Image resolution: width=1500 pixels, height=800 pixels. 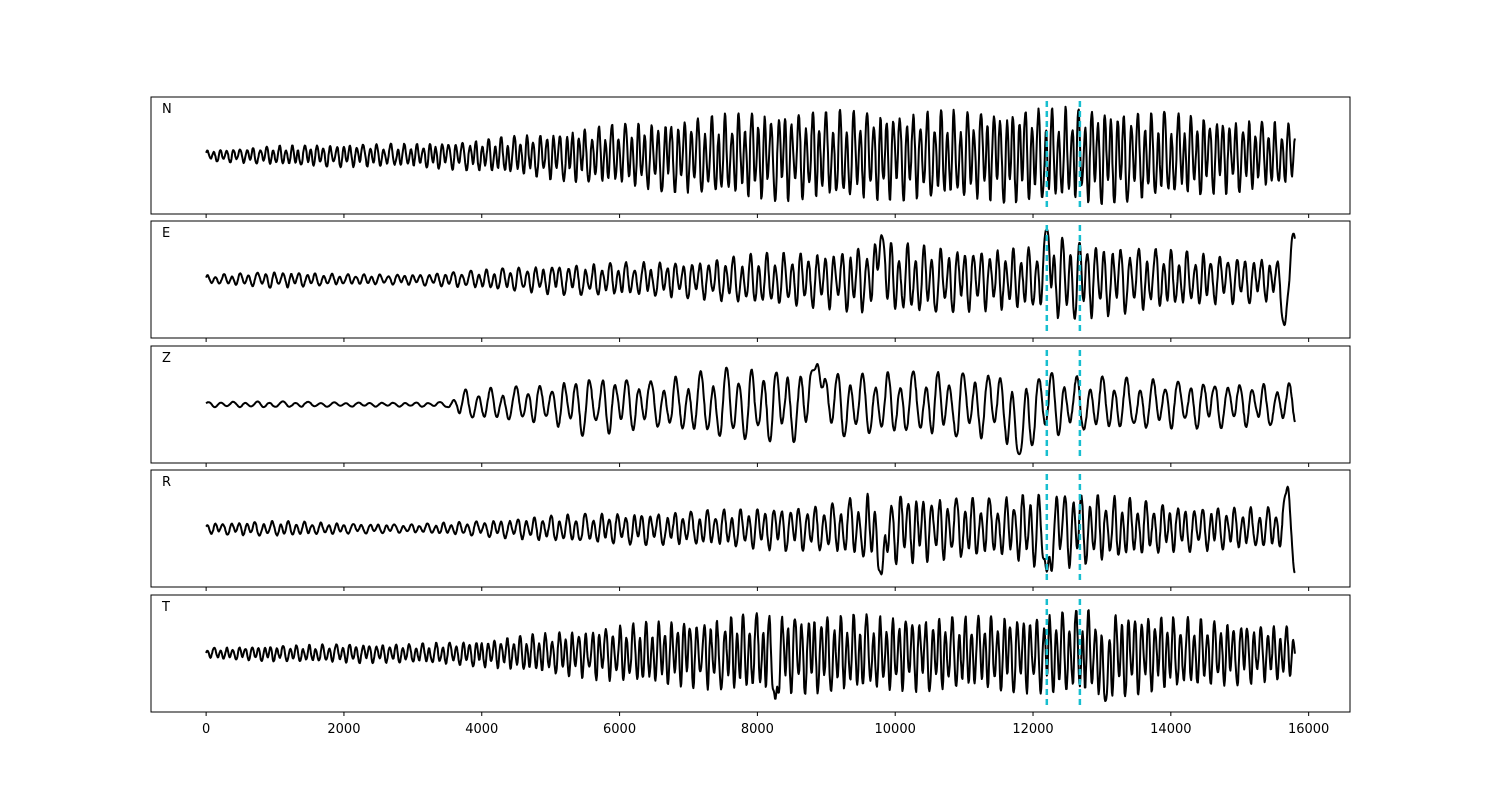 I want to click on panel-n: N, so click(x=750, y=157).